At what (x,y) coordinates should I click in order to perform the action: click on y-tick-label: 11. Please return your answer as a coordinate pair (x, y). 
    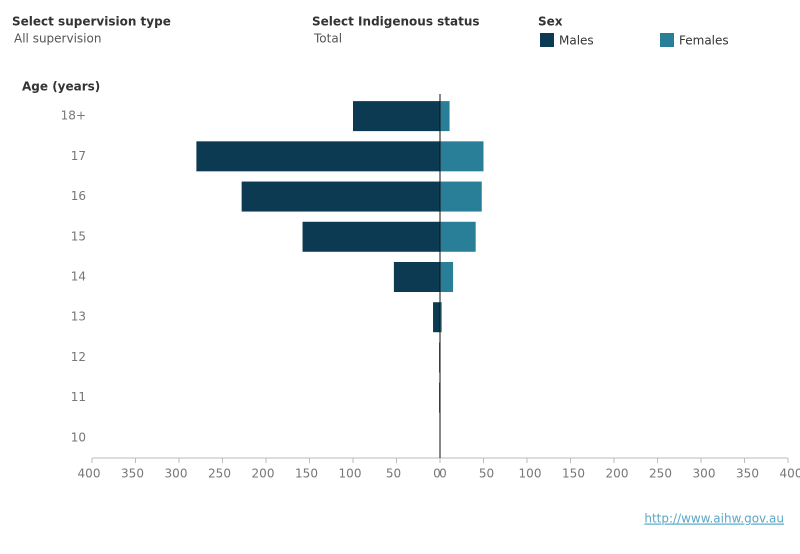
    Looking at the image, I should click on (78, 397).